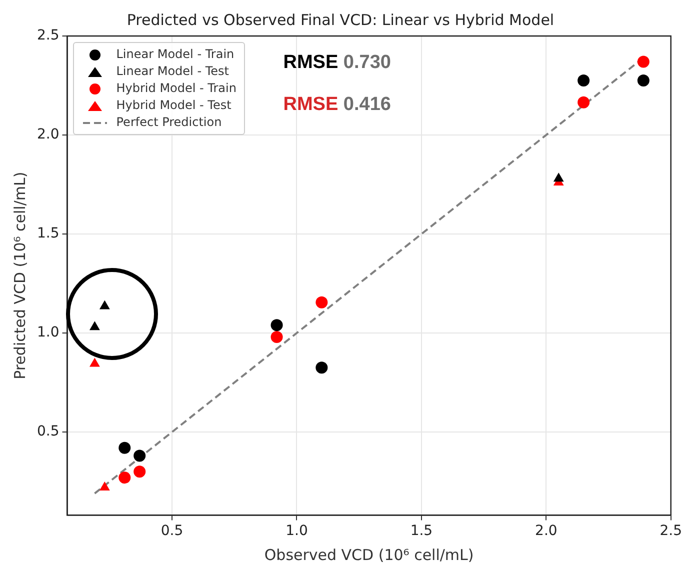 Image resolution: width=693 pixels, height=577 pixels. I want to click on legend-label: Linear Model - Train, so click(175, 54).